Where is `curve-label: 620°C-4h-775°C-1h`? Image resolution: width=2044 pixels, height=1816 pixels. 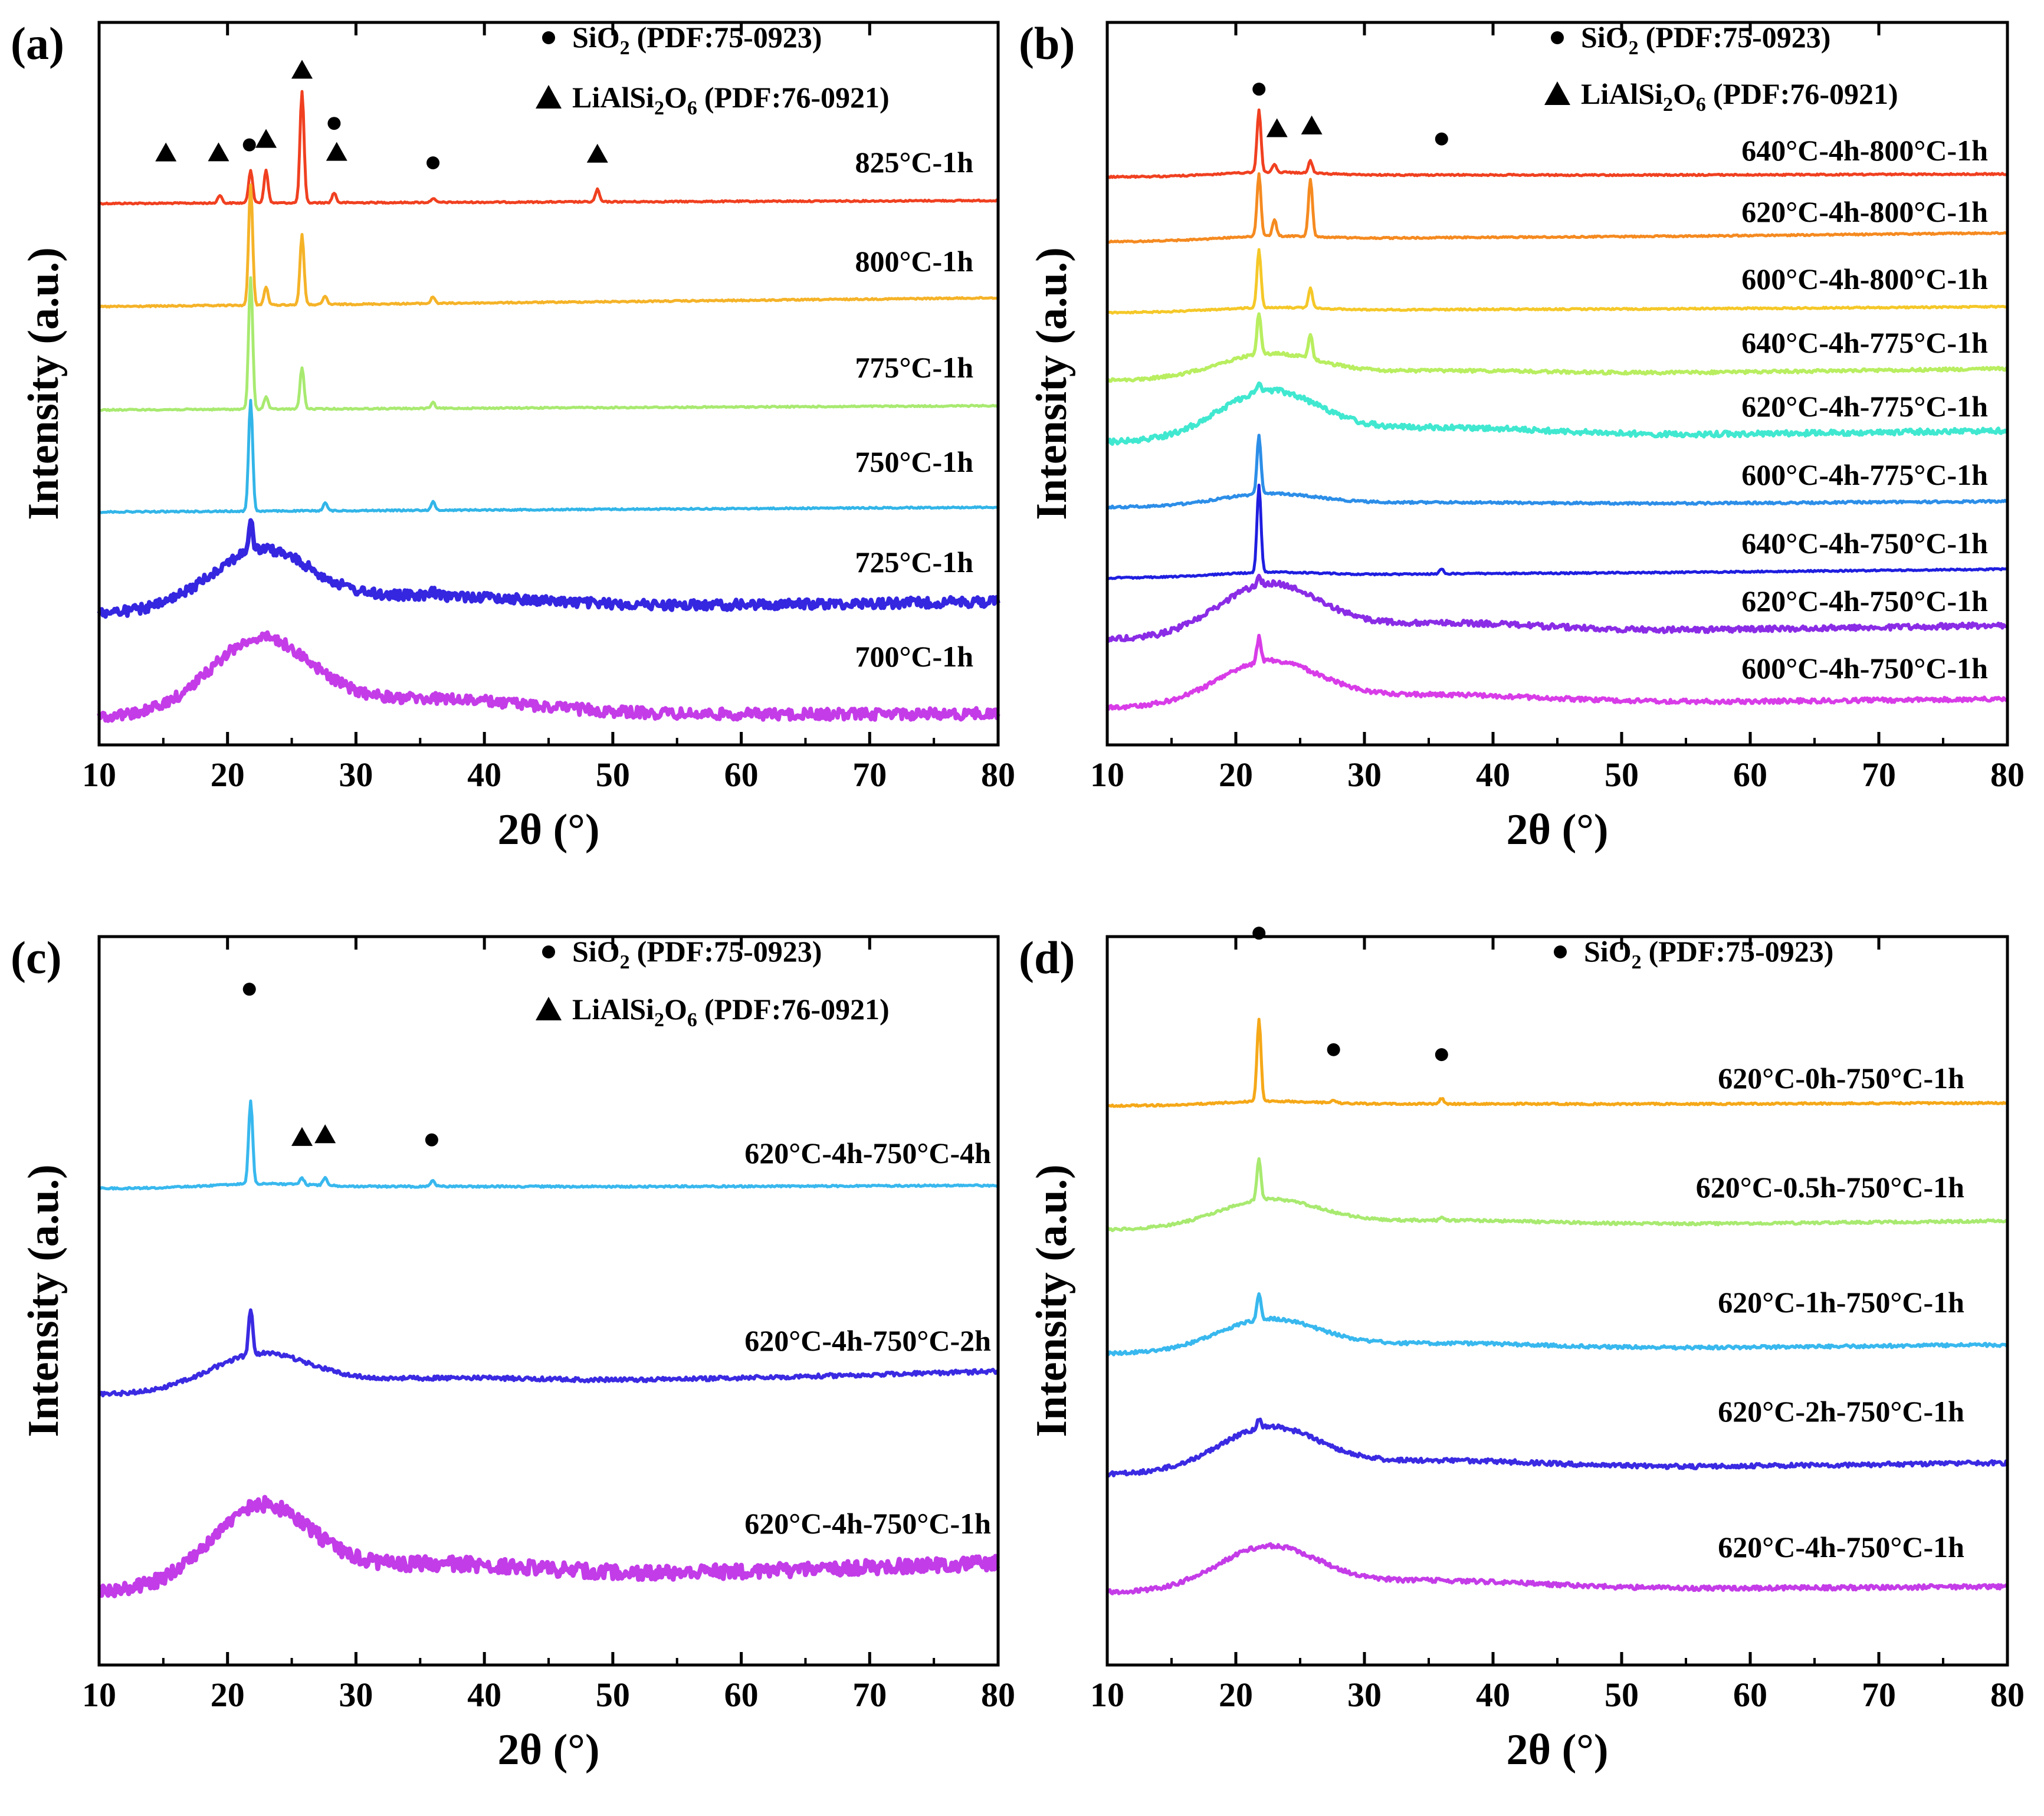
curve-label: 620°C-4h-775°C-1h is located at coordinates (1865, 407).